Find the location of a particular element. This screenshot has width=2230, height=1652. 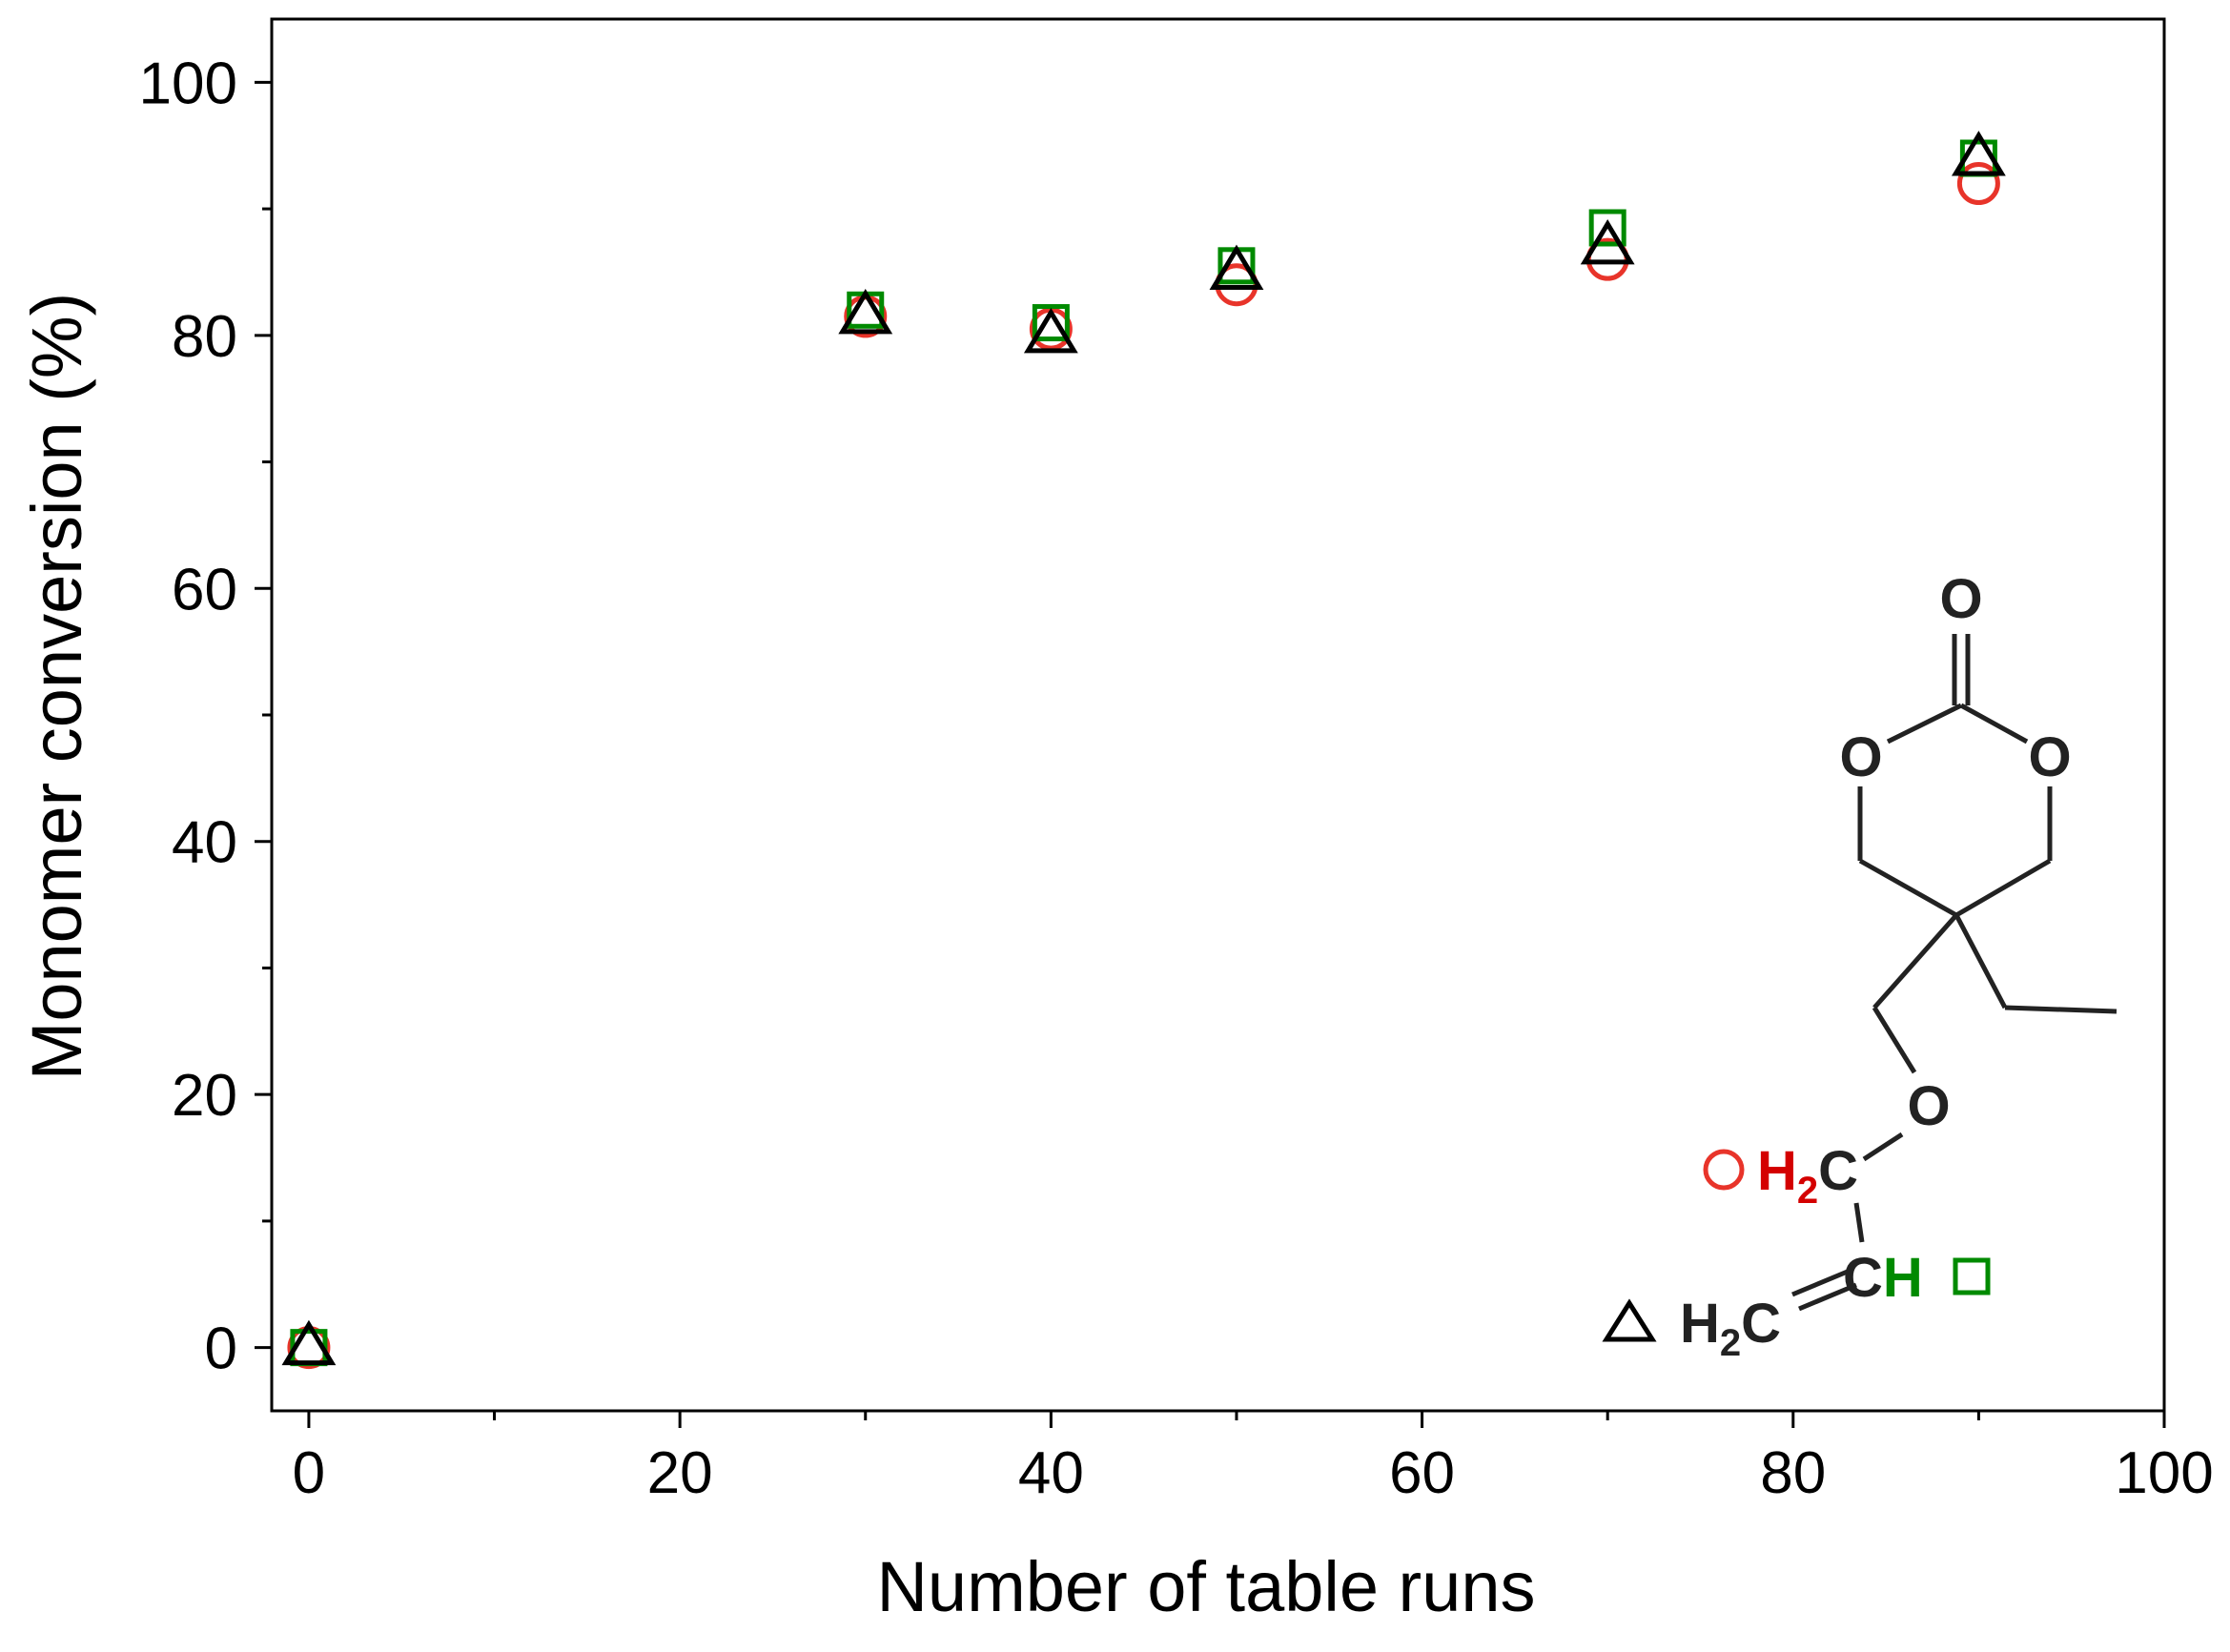

y-tick-label: 20 is located at coordinates (204, 1096).